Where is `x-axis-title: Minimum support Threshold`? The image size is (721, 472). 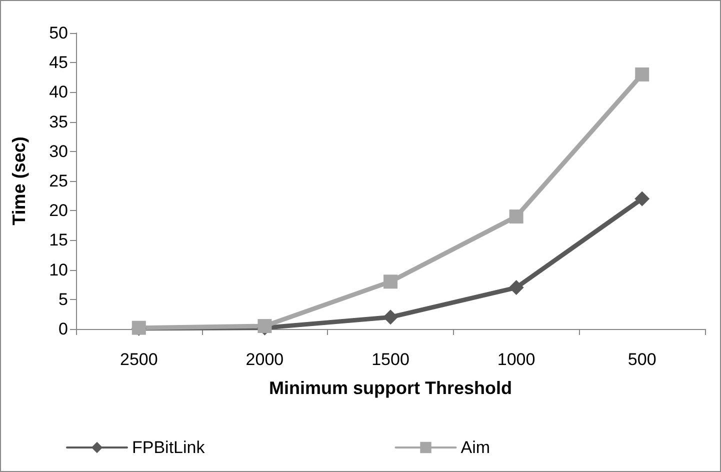
x-axis-title: Minimum support Threshold is located at coordinates (390, 388).